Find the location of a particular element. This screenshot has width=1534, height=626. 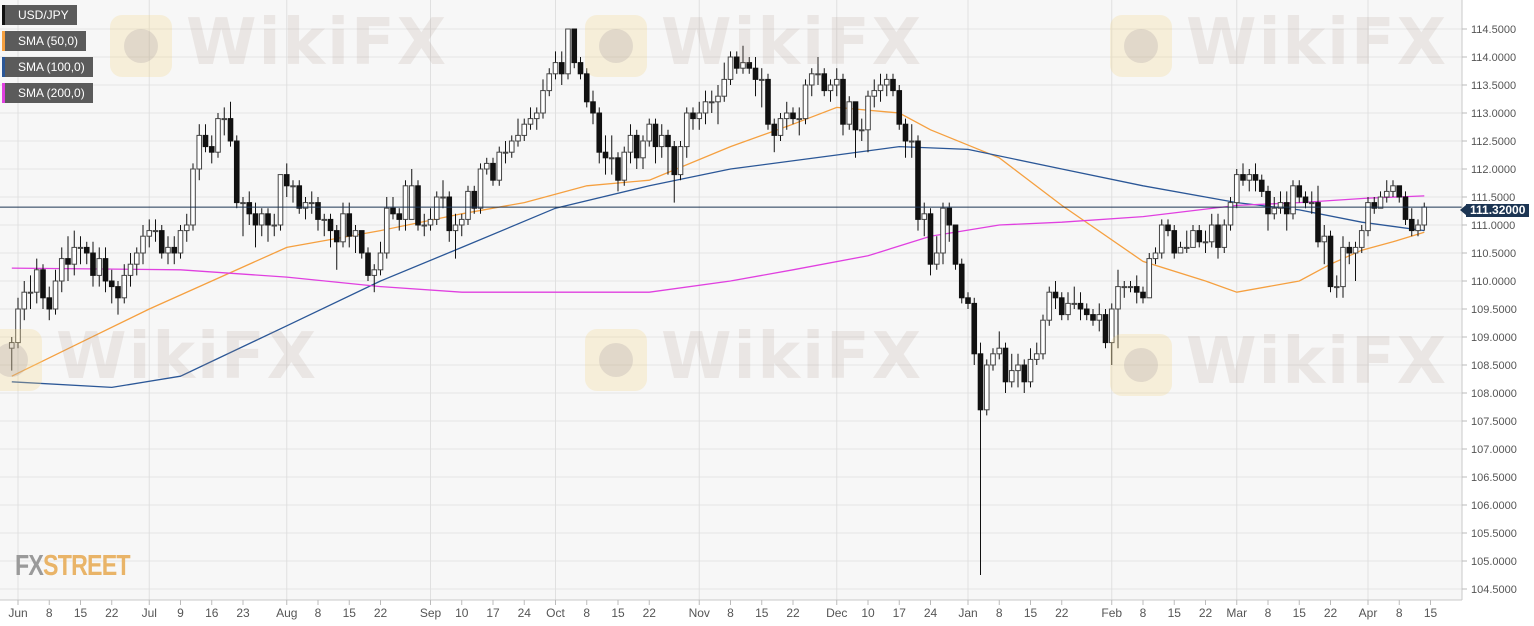

x-tick-label: Jan is located at coordinates (967, 613).